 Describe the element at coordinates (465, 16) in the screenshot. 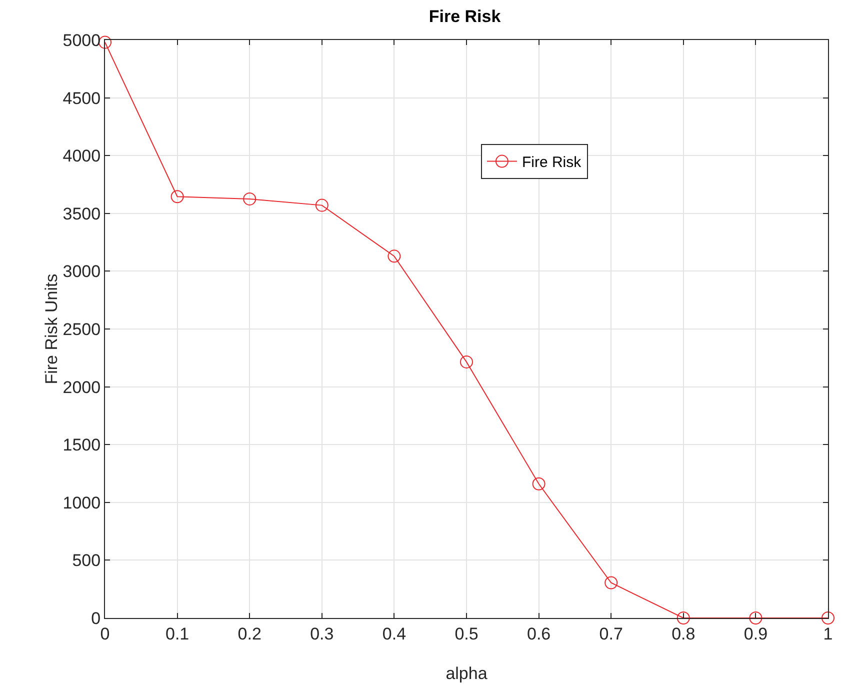

I see `chart-title: Fire Risk` at that location.